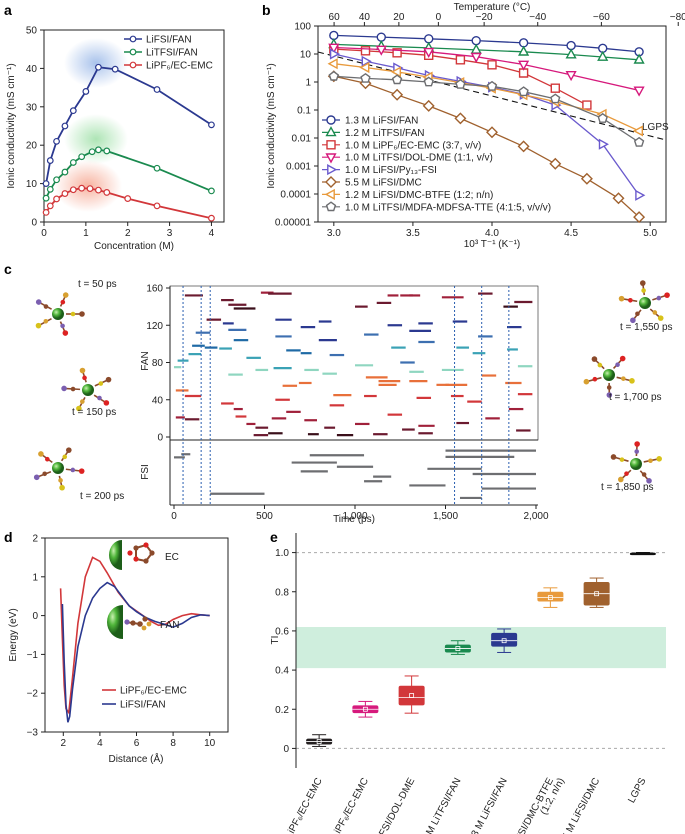  What do you see at coordinates (88, 390) in the screenshot?
I see `lithium-ion-sphere` at bounding box center [88, 390].